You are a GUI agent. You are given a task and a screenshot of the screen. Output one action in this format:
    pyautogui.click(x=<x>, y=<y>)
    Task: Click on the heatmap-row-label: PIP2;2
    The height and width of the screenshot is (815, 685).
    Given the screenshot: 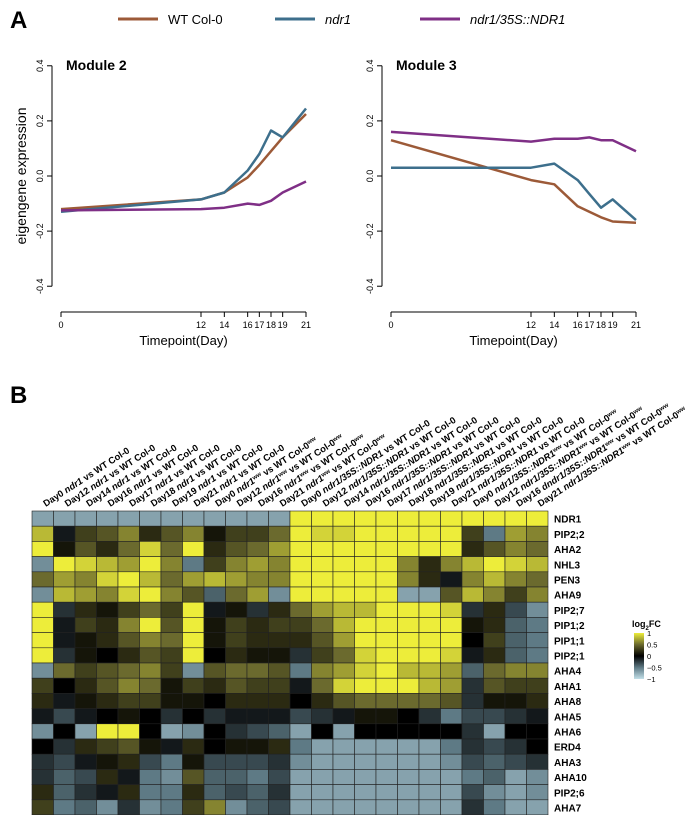 What is the action you would take?
    pyautogui.click(x=569, y=535)
    